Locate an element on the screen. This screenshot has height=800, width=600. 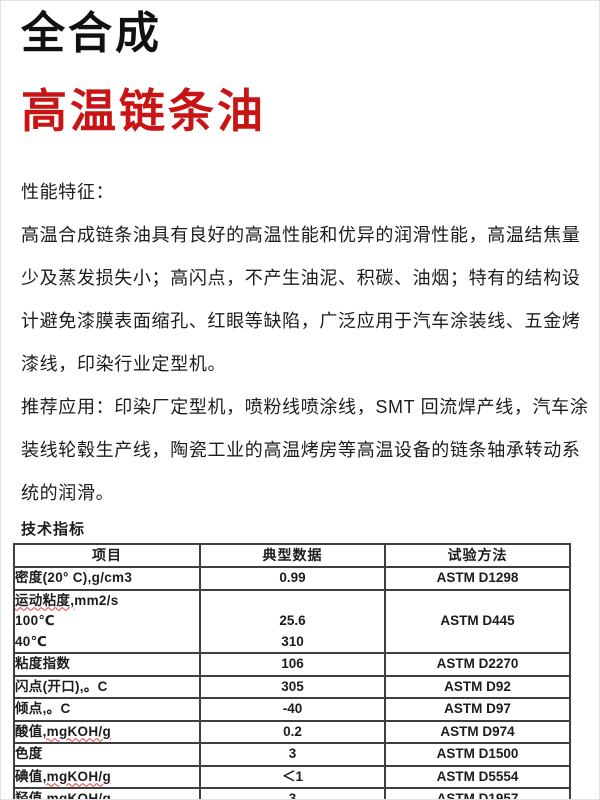
spec-value-cell: 106 is located at coordinates (292, 664).